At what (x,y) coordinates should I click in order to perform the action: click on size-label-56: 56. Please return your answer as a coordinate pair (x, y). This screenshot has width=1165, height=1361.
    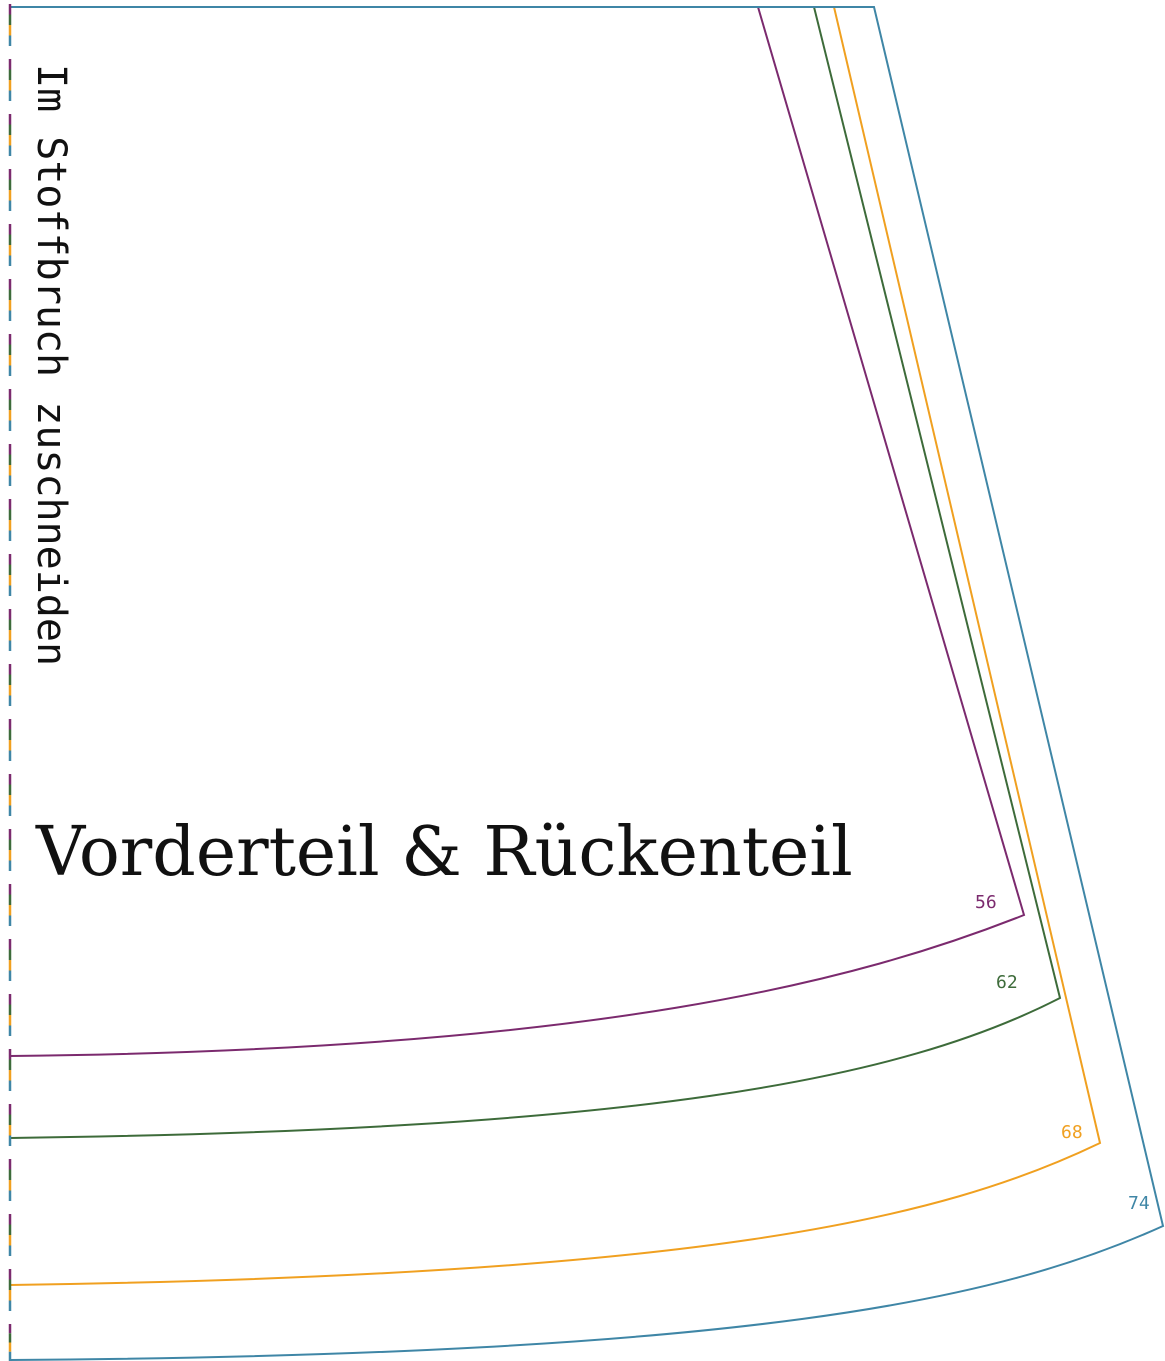
    Looking at the image, I should click on (986, 902).